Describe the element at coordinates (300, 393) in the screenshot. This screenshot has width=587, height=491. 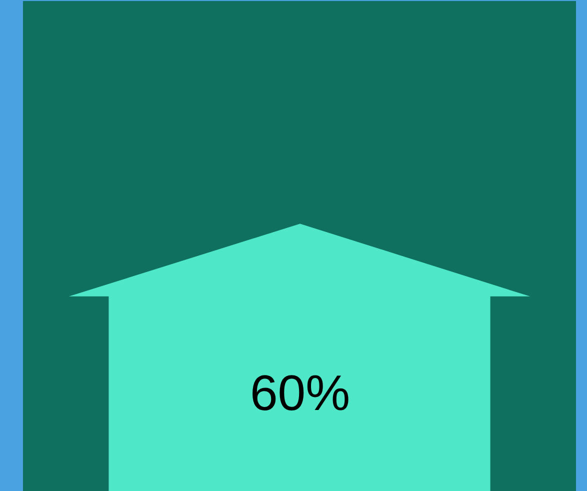
I see `data-label: 60%` at that location.